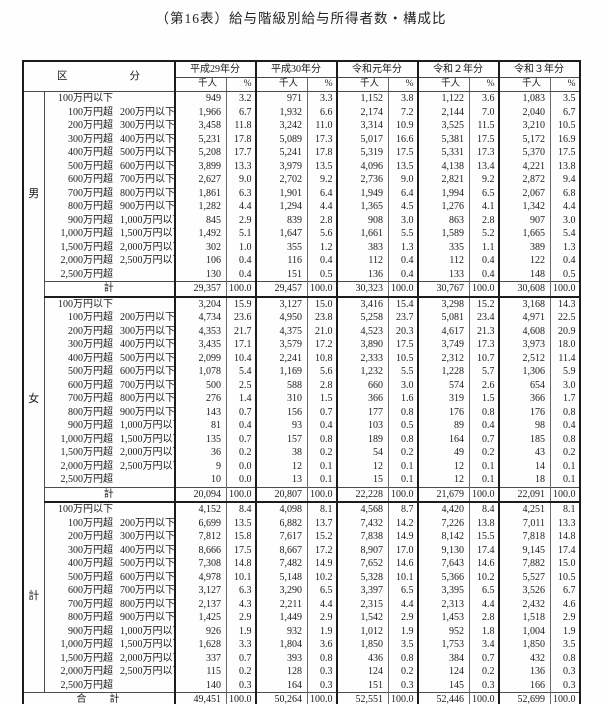 This screenshot has height=704, width=602. Describe the element at coordinates (200, 303) in the screenshot. I see `cell-count: 3,204` at that location.